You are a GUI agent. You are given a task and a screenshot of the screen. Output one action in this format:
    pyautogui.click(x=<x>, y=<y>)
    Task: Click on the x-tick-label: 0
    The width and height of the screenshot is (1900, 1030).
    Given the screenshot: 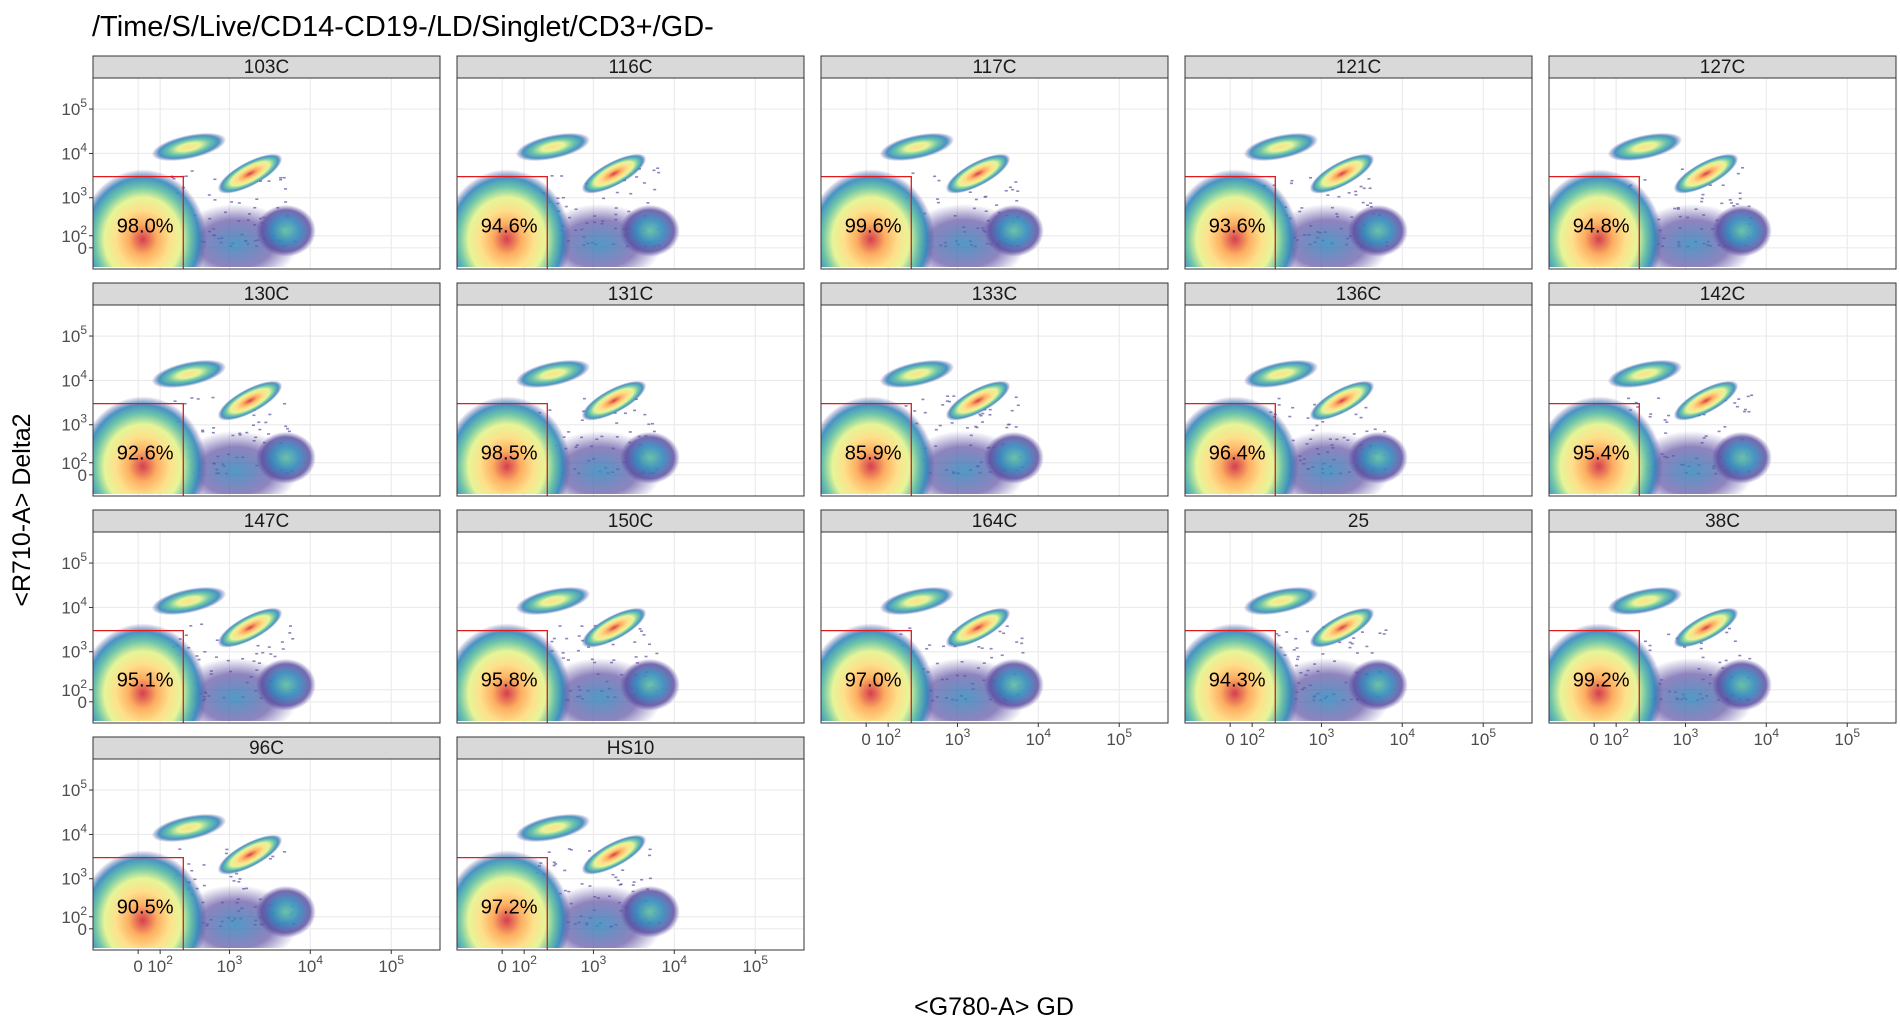 What is the action you would take?
    pyautogui.click(x=865, y=739)
    